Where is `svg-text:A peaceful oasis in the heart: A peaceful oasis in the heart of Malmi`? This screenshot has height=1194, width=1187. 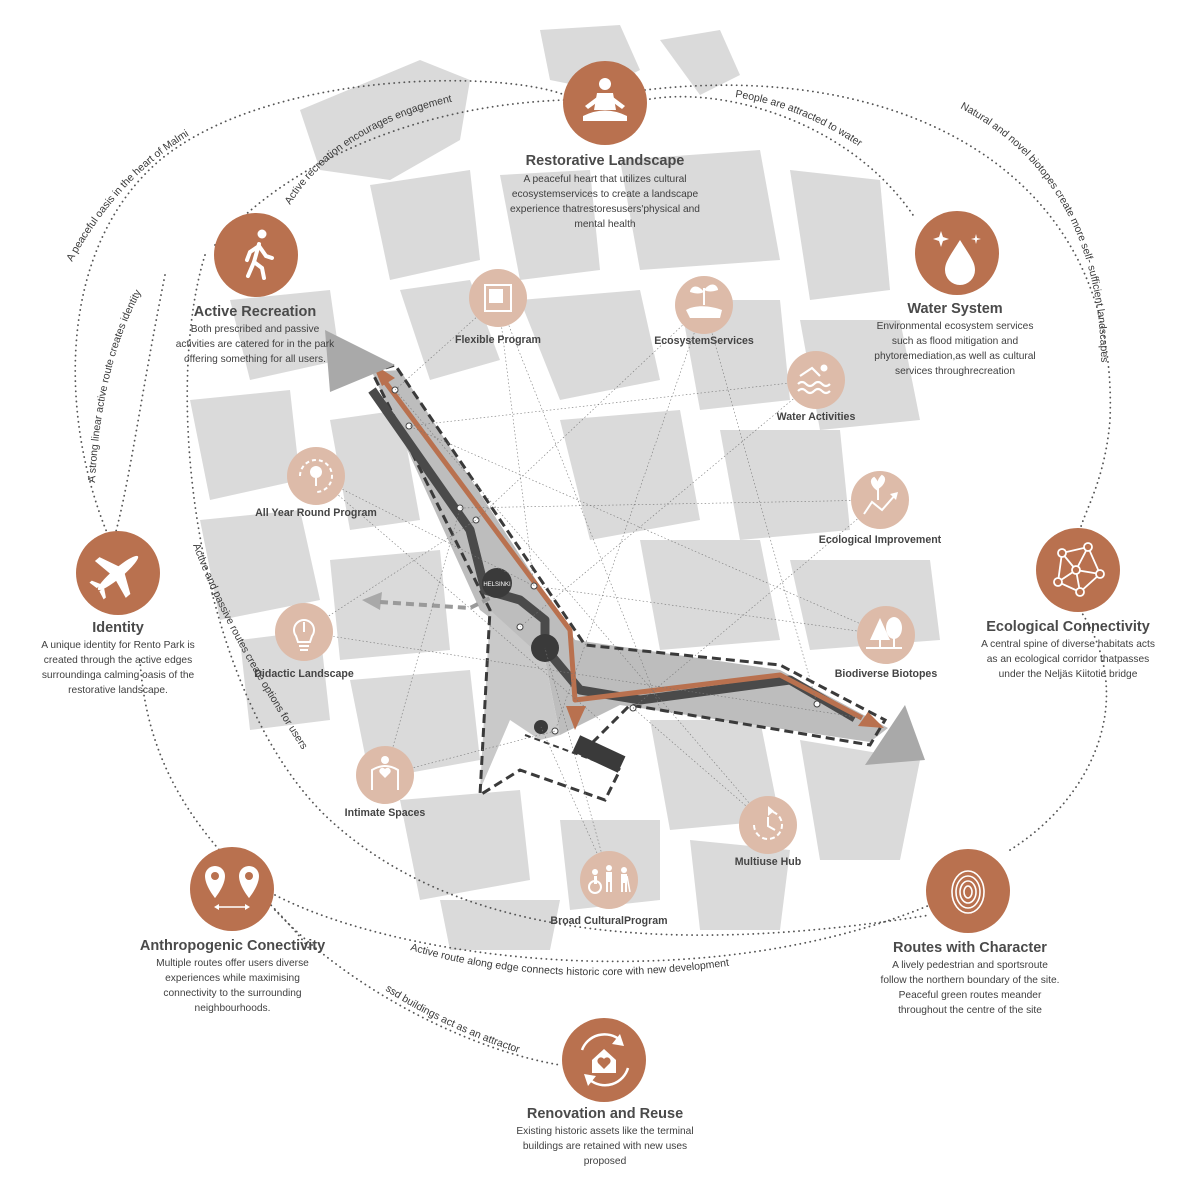 svg-text:A peaceful oasis in the heart: A peaceful oasis in the heart of Malmi is located at coordinates (127, 196).